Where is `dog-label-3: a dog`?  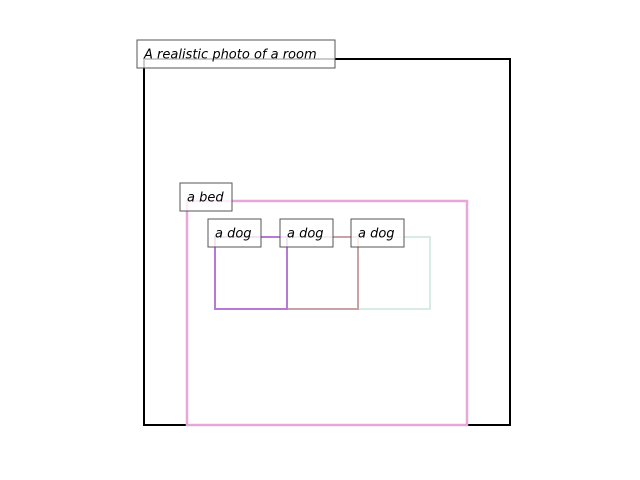
dog-label-3: a dog is located at coordinates (377, 233).